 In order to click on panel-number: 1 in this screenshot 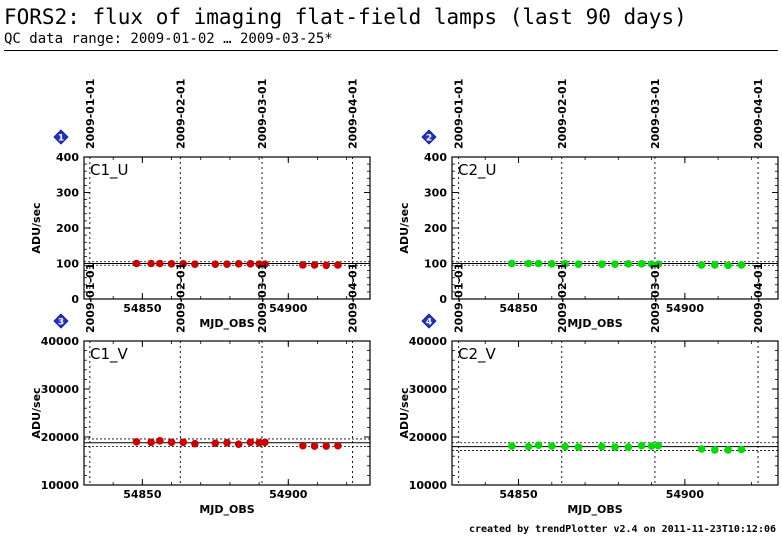, I will do `click(61, 139)`.